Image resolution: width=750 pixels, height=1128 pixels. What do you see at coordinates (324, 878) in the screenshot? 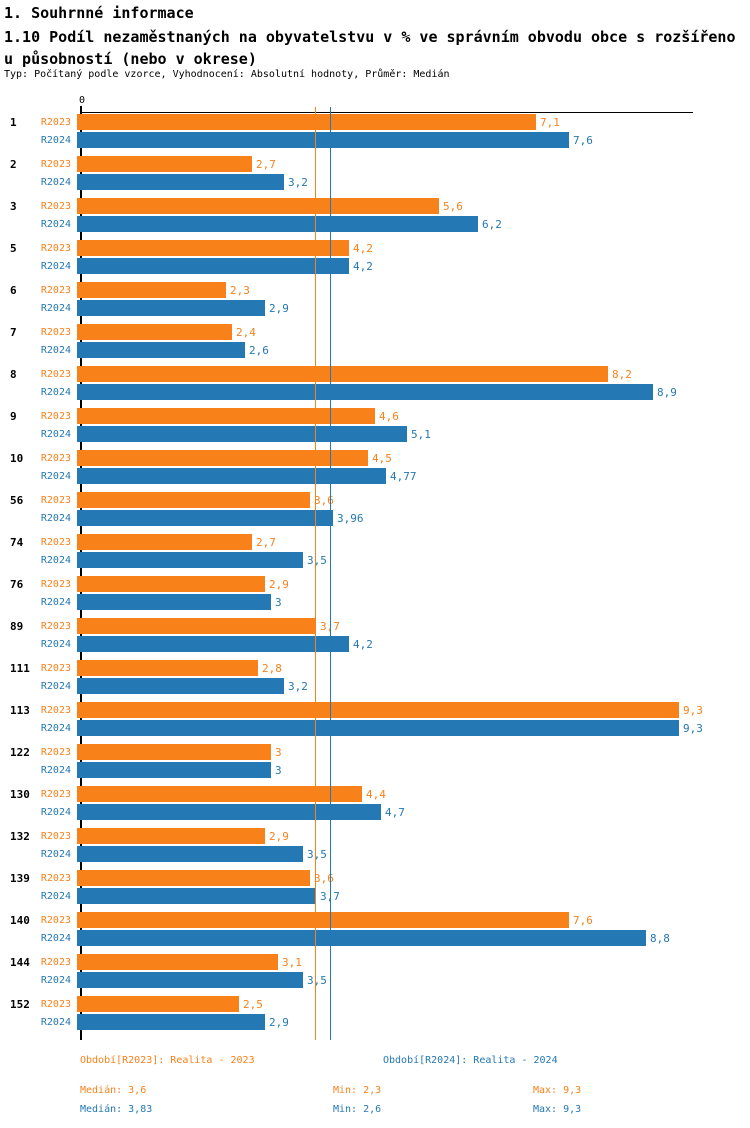
I see `value-label-r2023: 3,6` at bounding box center [324, 878].